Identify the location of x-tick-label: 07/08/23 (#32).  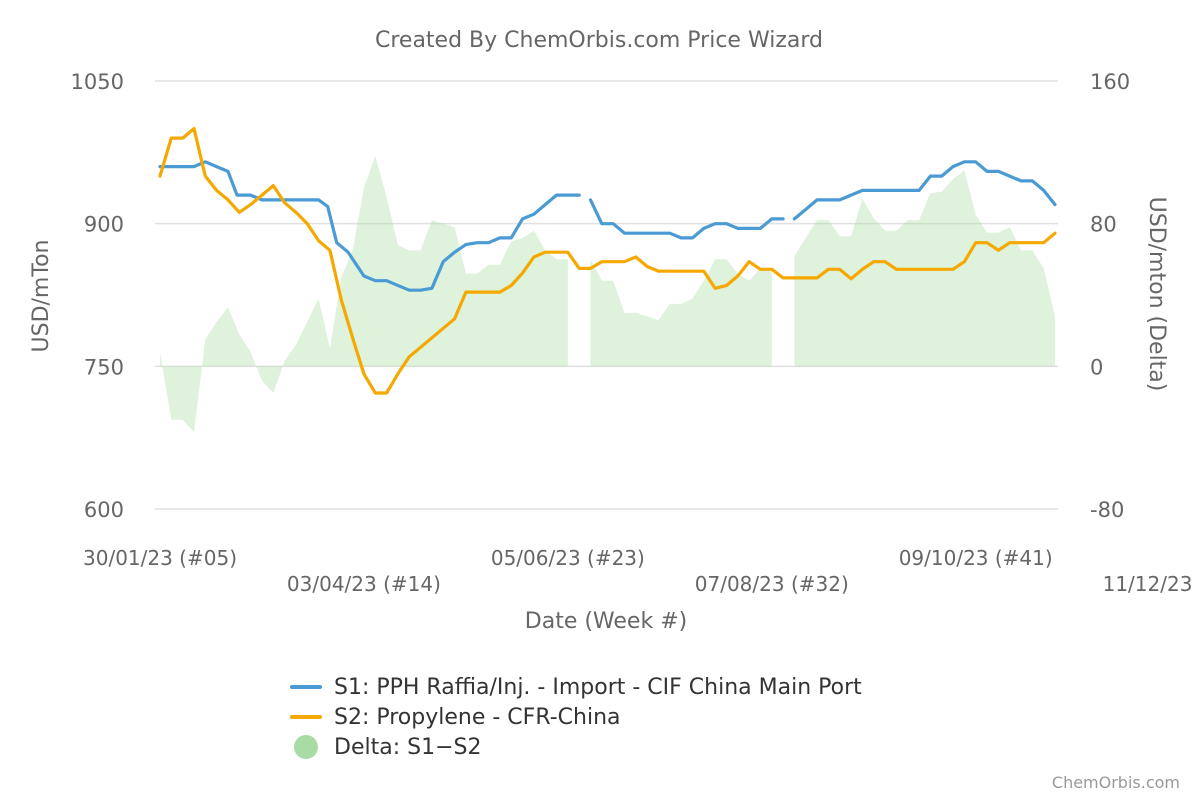
(772, 584).